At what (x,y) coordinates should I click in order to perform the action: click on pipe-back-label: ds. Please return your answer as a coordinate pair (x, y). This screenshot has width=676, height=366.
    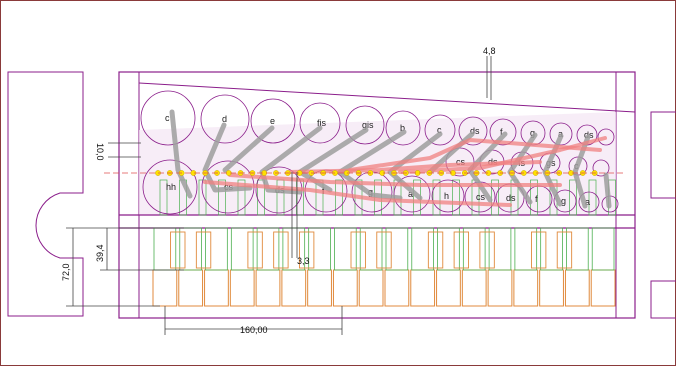
    Looking at the image, I should click on (475, 131).